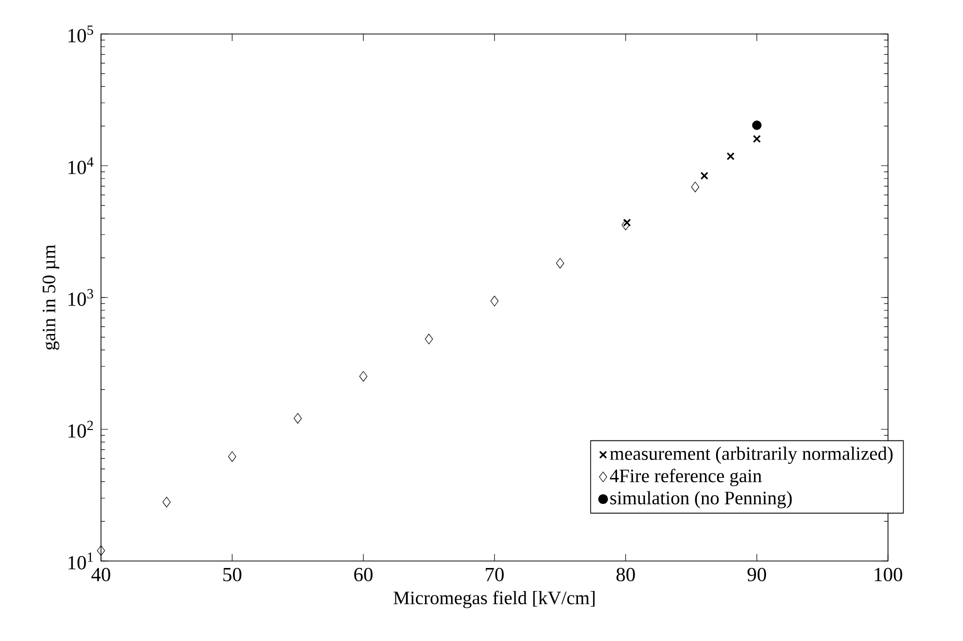 This screenshot has width=963, height=641. Describe the element at coordinates (625, 575) in the screenshot. I see `x-tick-label: 80` at that location.